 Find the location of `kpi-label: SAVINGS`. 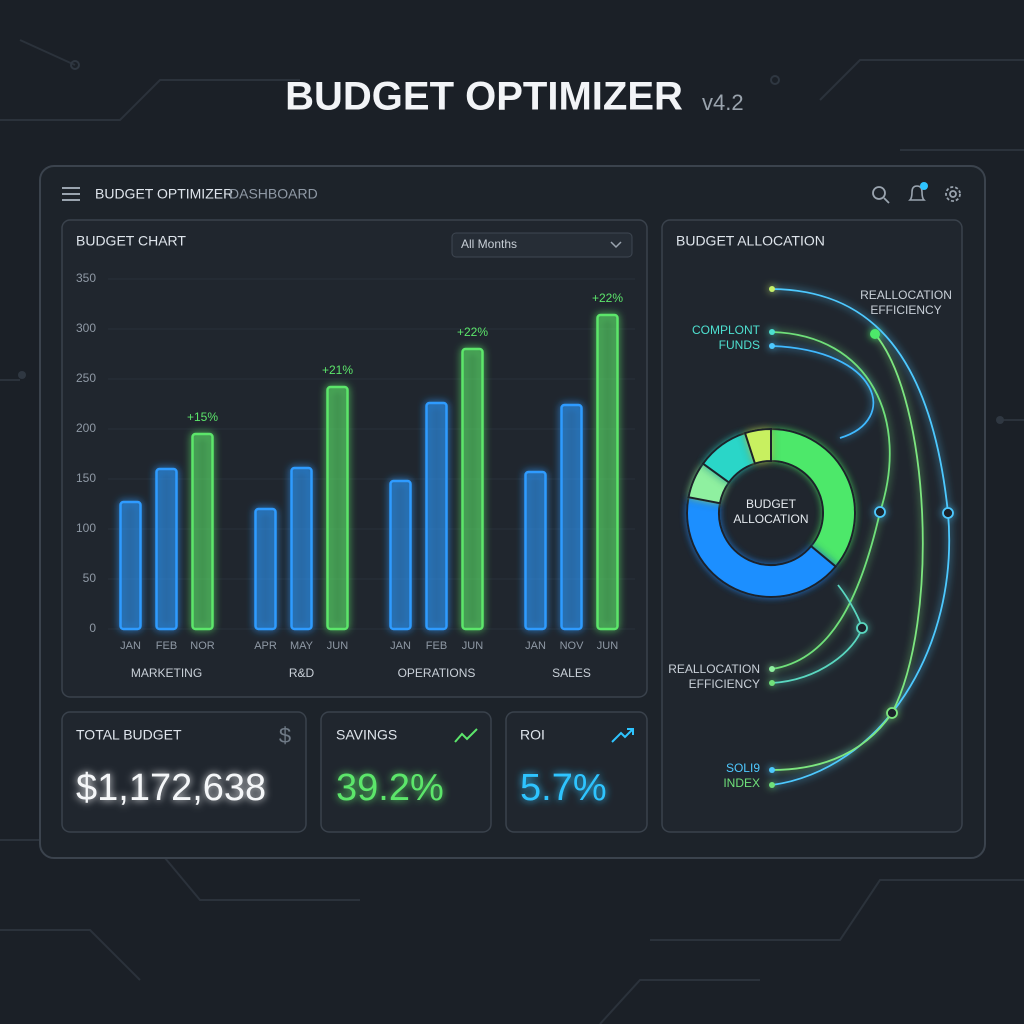

kpi-label: SAVINGS is located at coordinates (366, 735).